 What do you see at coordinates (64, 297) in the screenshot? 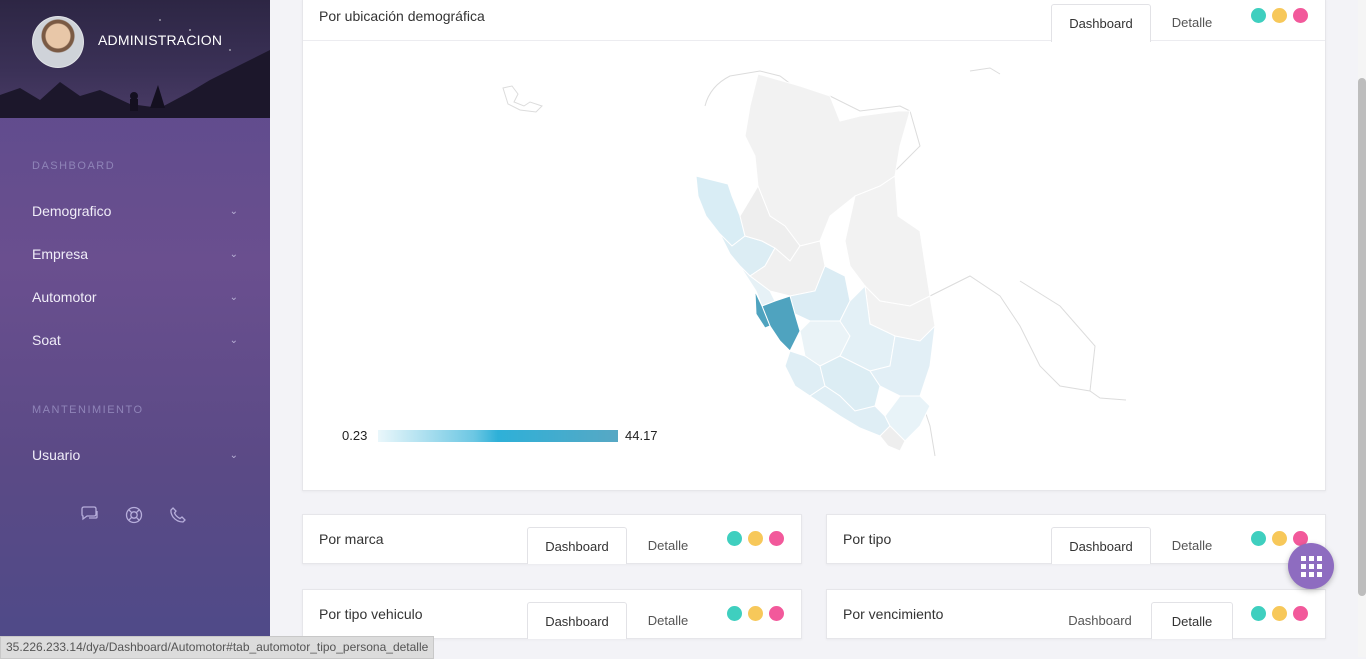
I see `sidebar-item-label: Automotor` at bounding box center [64, 297].